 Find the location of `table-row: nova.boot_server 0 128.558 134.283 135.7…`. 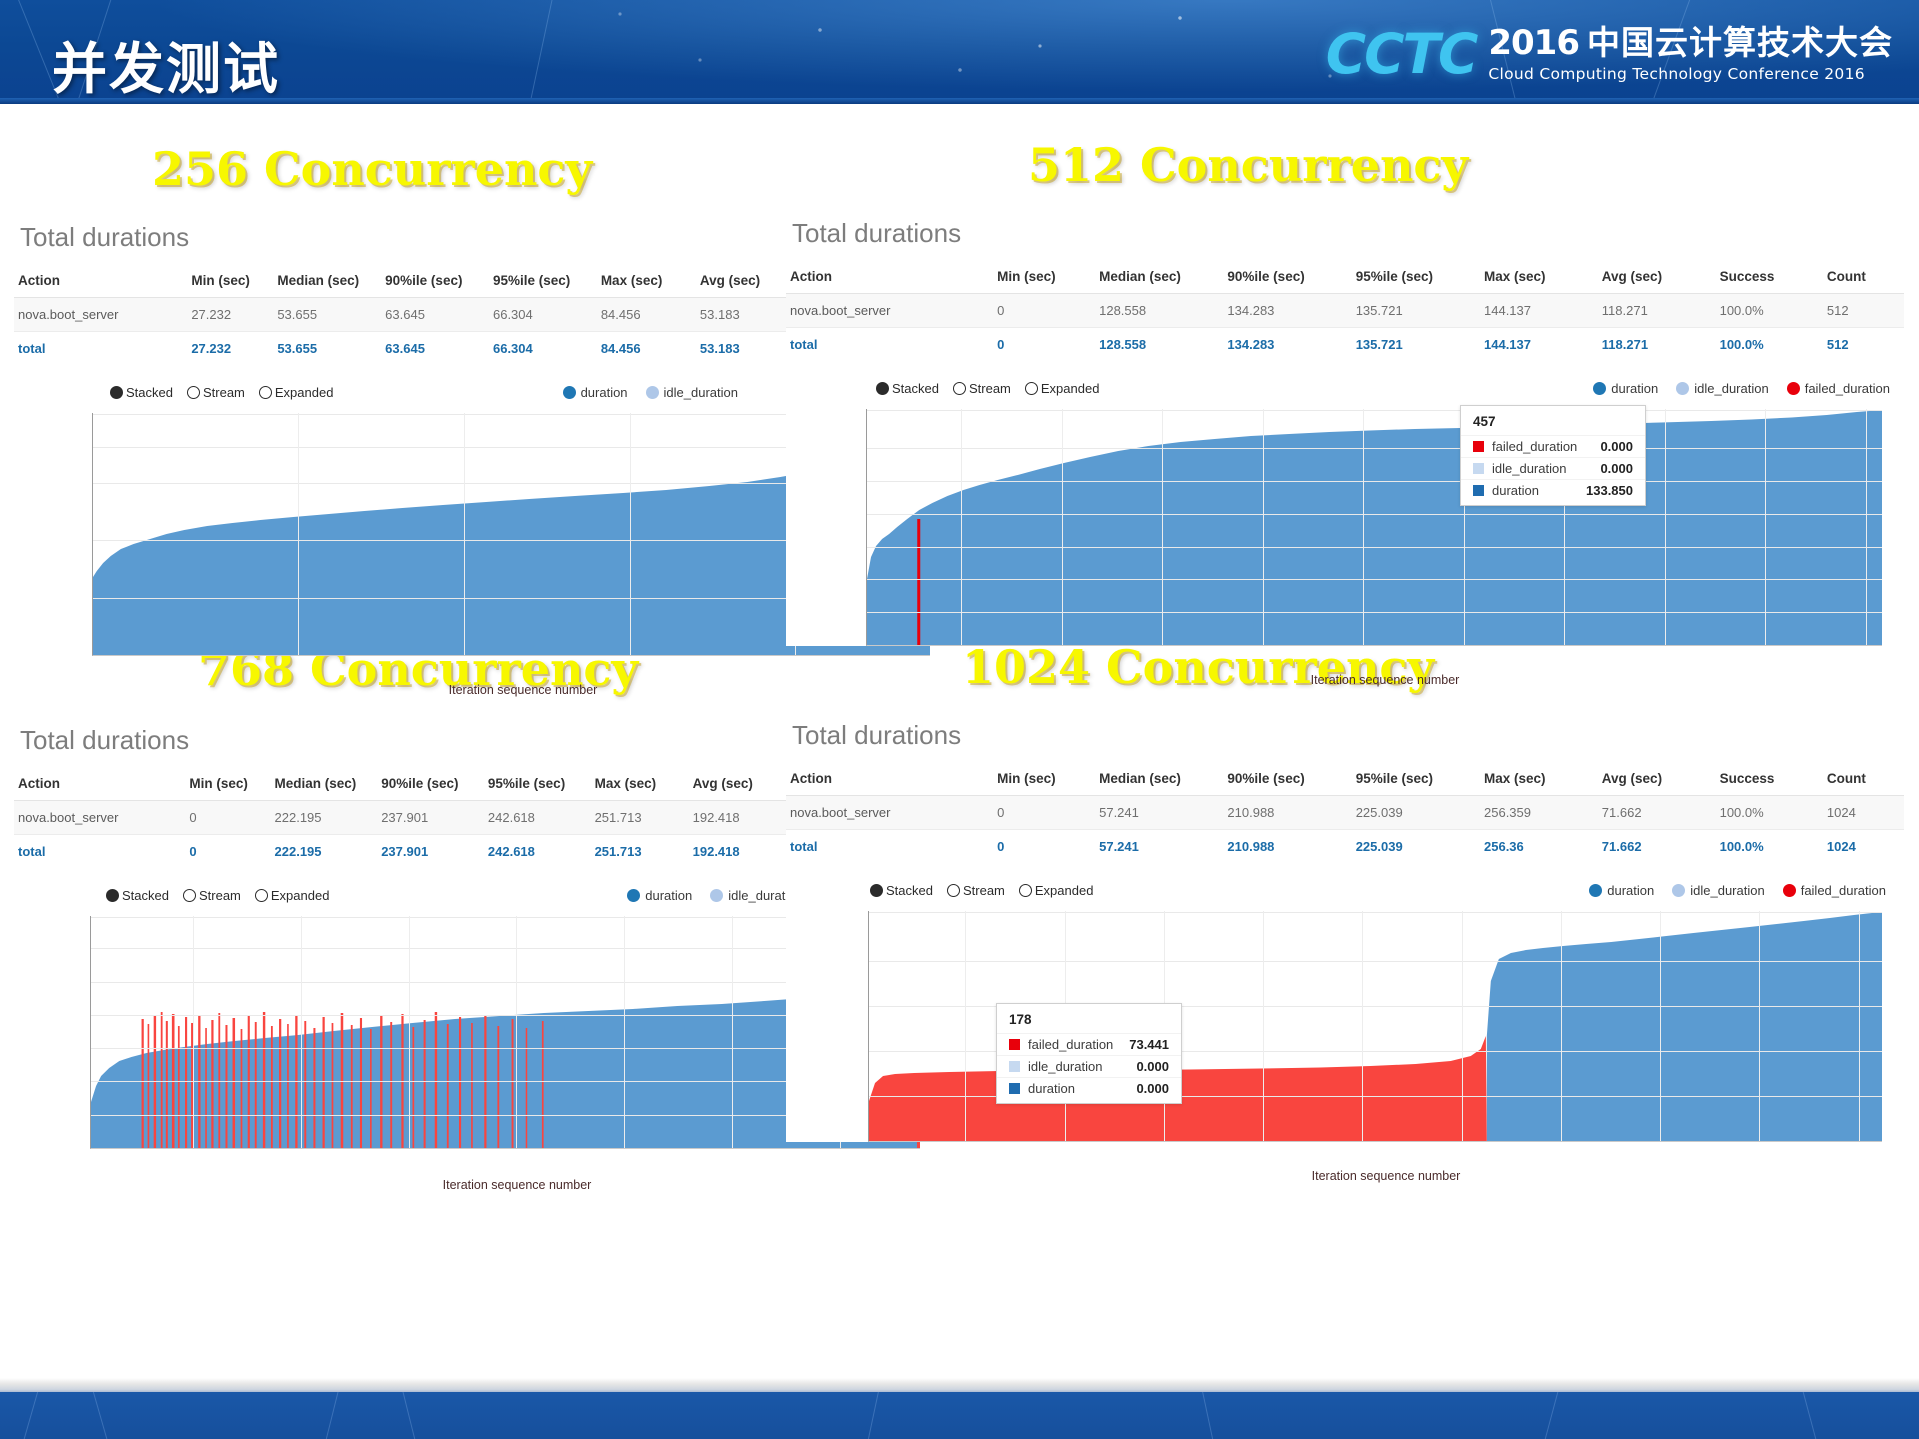

table-row: nova.boot_server 0 128.558 134.283 135.7… is located at coordinates (1345, 310).